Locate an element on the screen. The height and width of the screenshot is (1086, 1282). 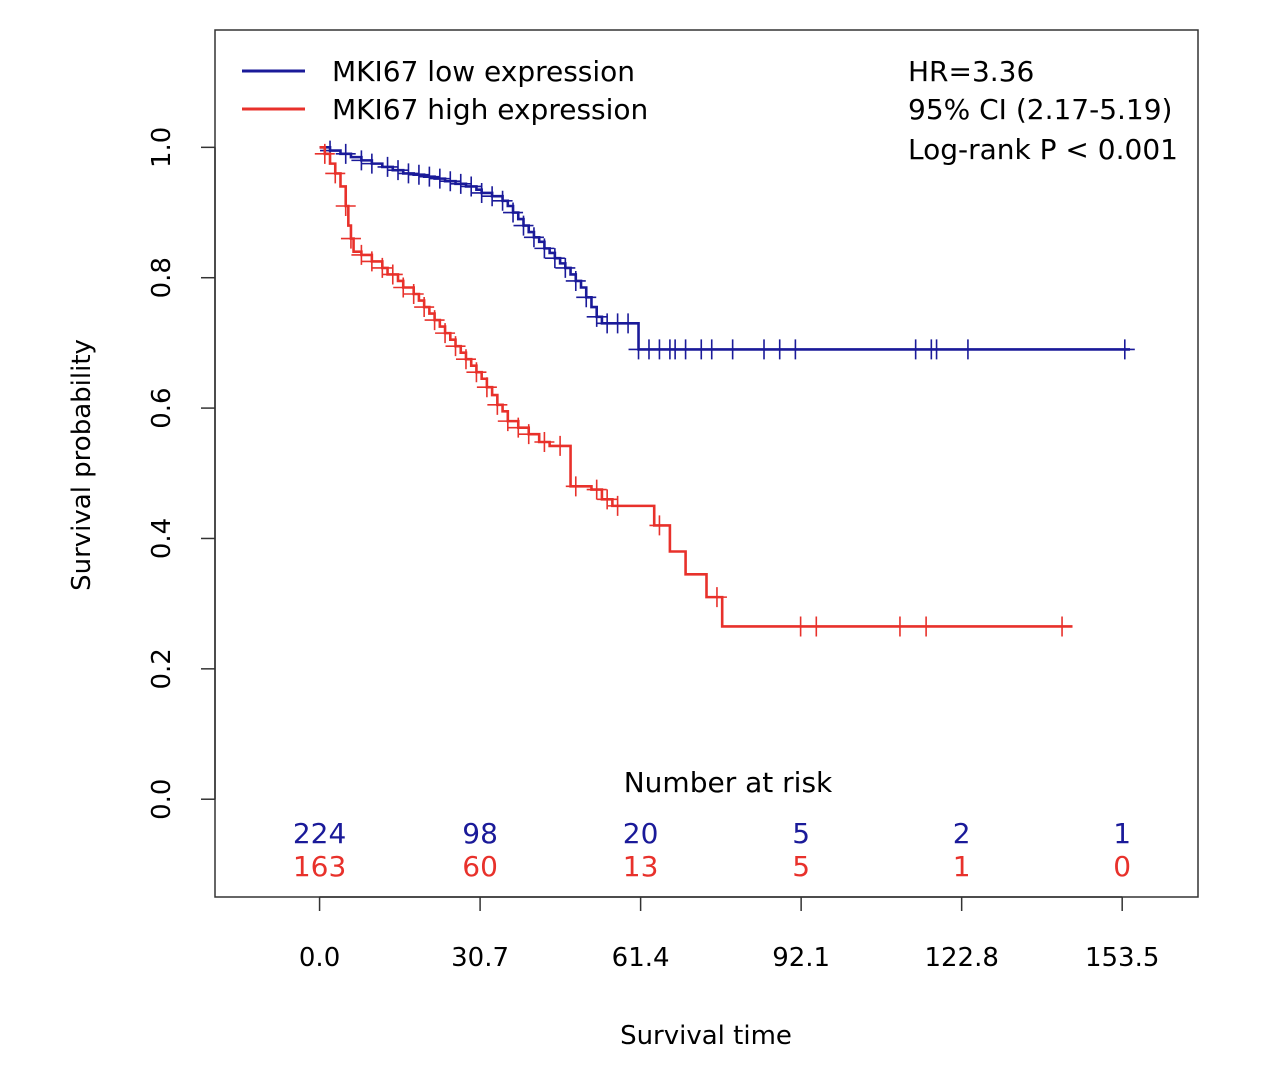
y-axis-title: Survival probability is located at coordinates (82, 465).